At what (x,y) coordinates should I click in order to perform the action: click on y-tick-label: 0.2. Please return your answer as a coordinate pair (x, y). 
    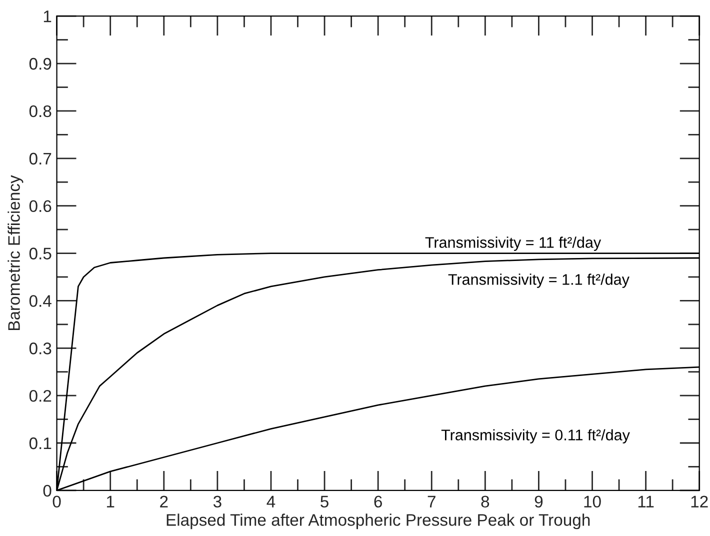
    Looking at the image, I should click on (40, 396).